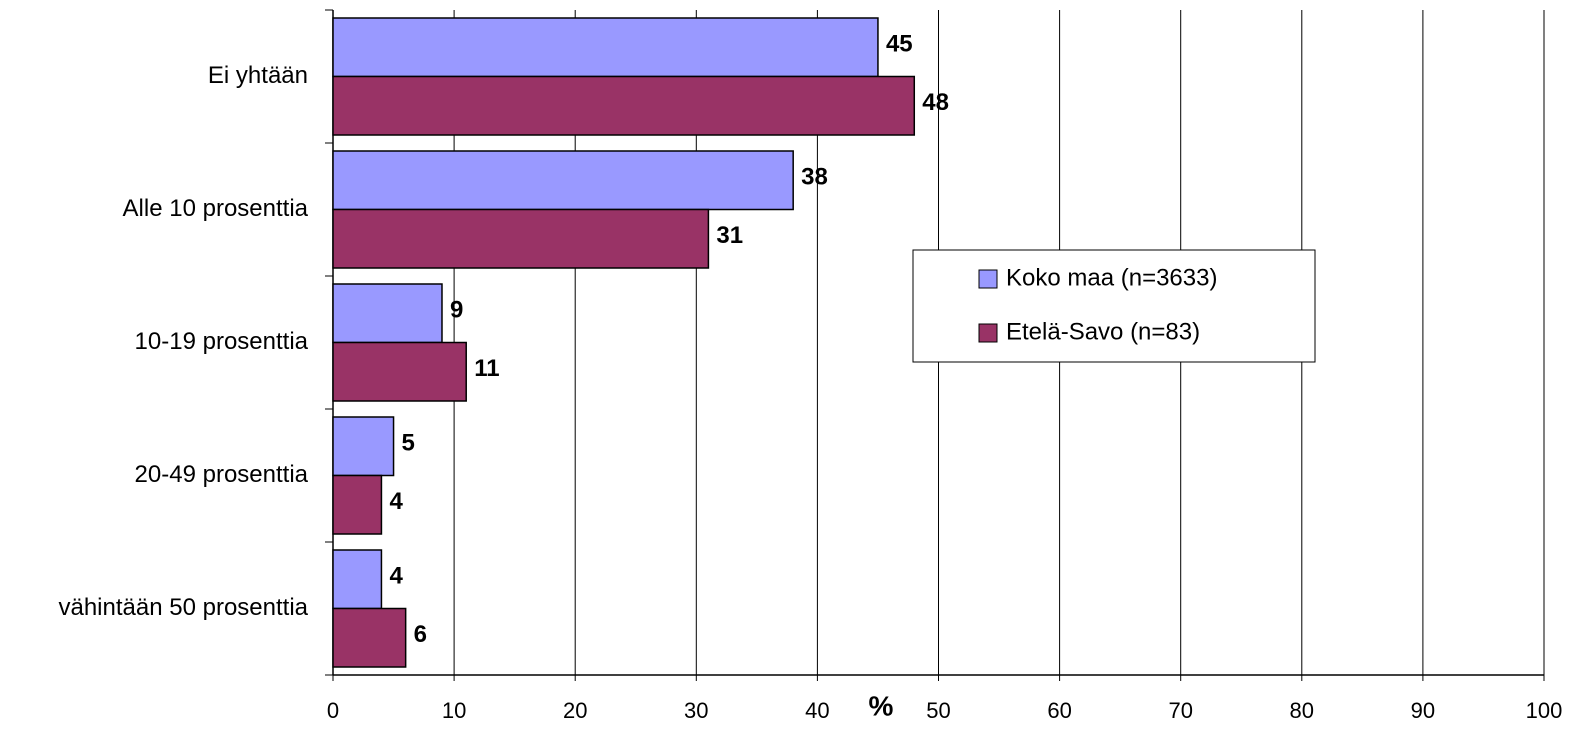 The image size is (1593, 734). Describe the element at coordinates (1103, 331) in the screenshot. I see `legend-label: Etelä-Savo (n=83)` at that location.